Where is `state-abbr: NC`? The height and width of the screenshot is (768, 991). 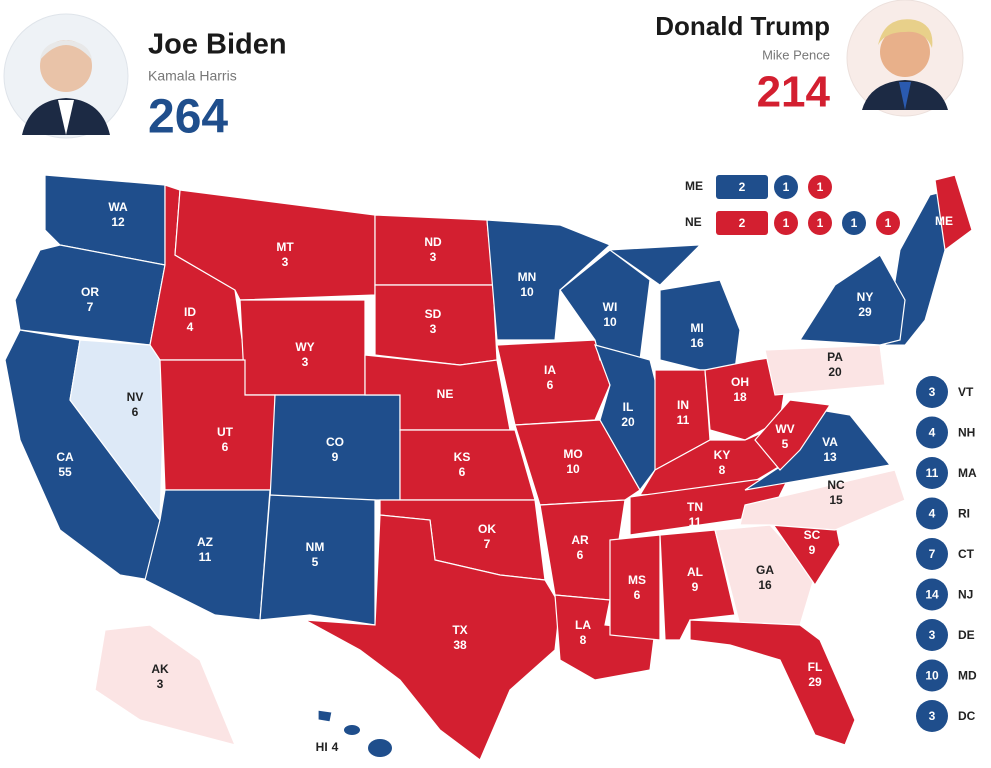
state-abbr: NC is located at coordinates (836, 485).